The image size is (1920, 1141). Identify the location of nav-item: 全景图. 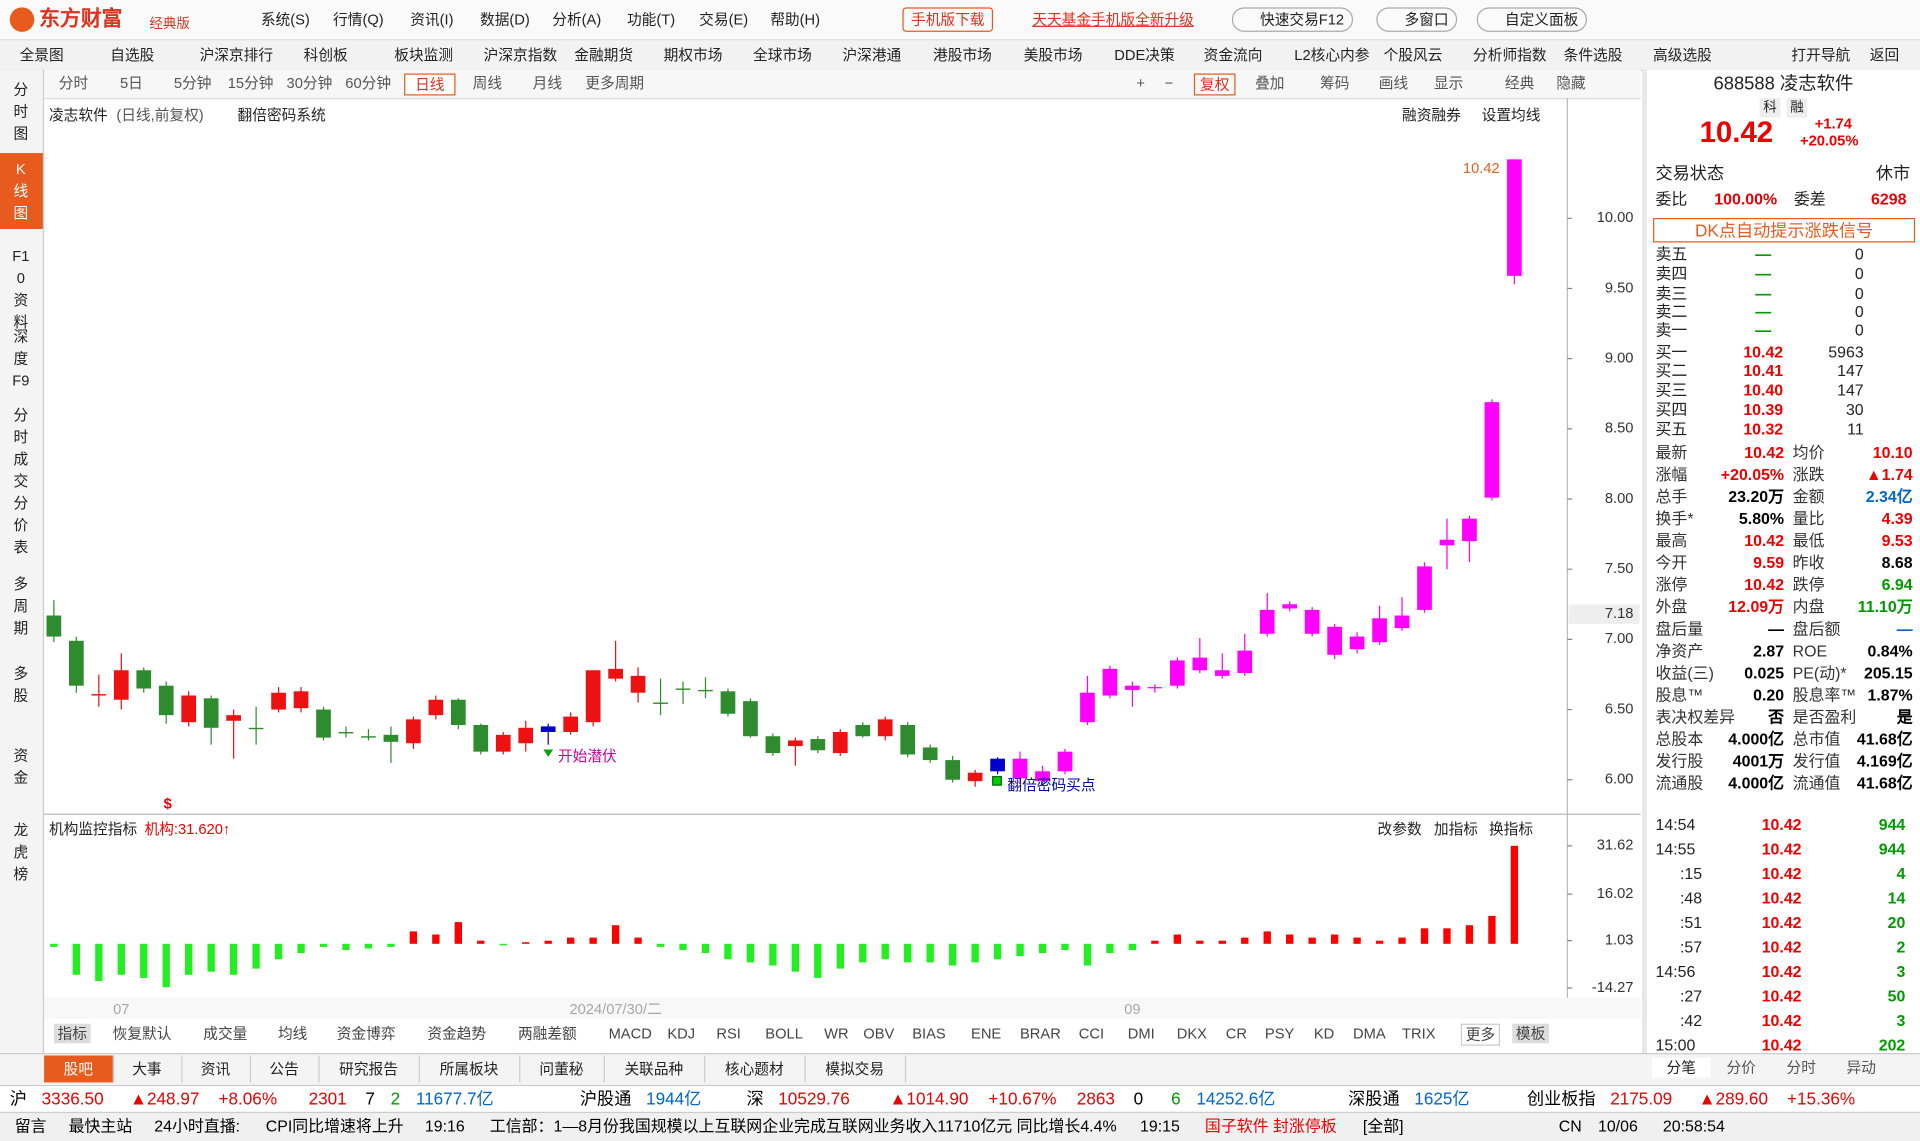
(41, 55).